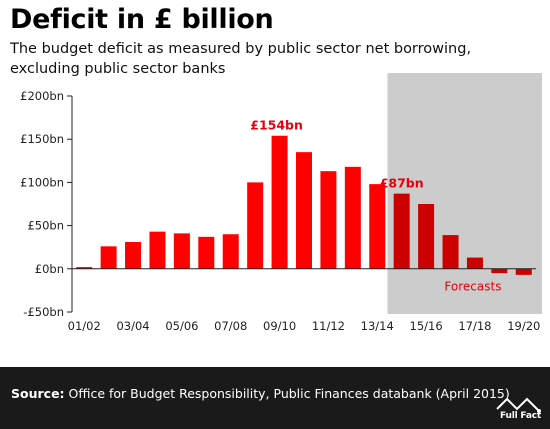 This screenshot has height=429, width=550. What do you see at coordinates (230, 326) in the screenshot?
I see `x-tick-label: 07/08` at bounding box center [230, 326].